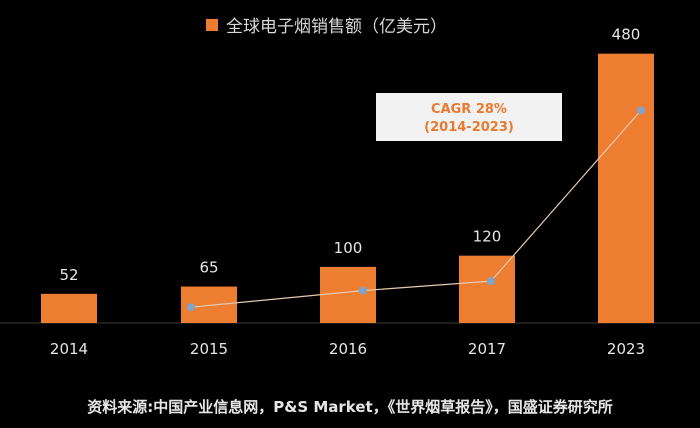 This screenshot has height=428, width=700. I want to click on cagr-annotation: CAGR 28% (2014-2023), so click(469, 117).